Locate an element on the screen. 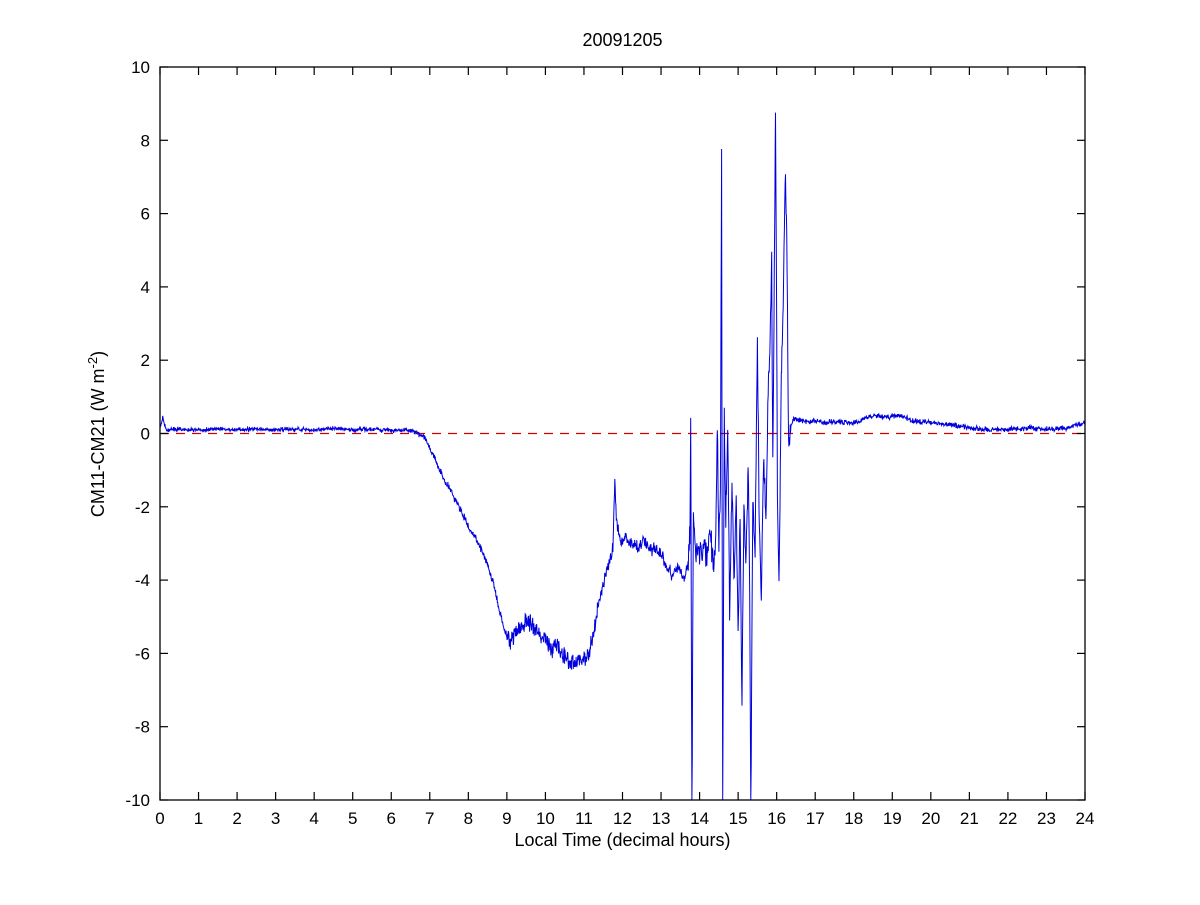  x-tick-label: 10 is located at coordinates (545, 818).